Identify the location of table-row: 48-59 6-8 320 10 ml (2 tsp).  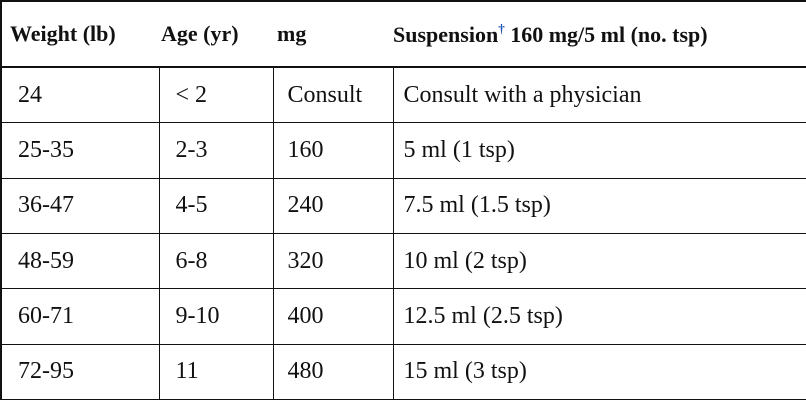
(403, 261).